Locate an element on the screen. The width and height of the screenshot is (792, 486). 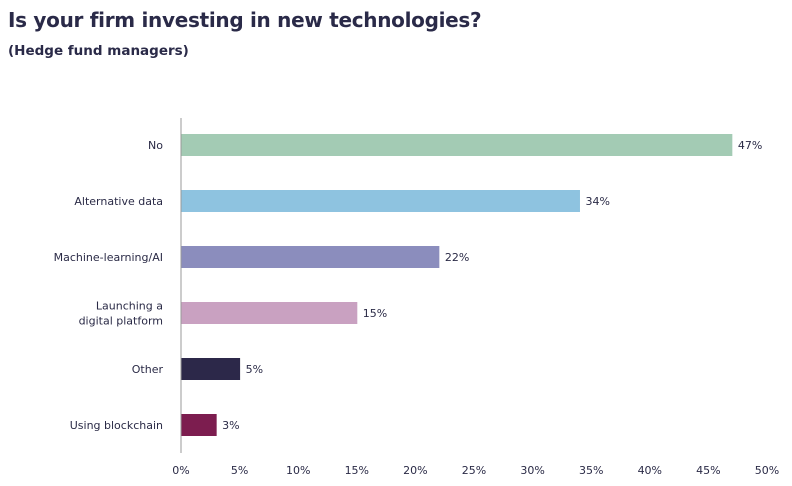
category-label-5: Using blockchain is located at coordinates (116, 425).